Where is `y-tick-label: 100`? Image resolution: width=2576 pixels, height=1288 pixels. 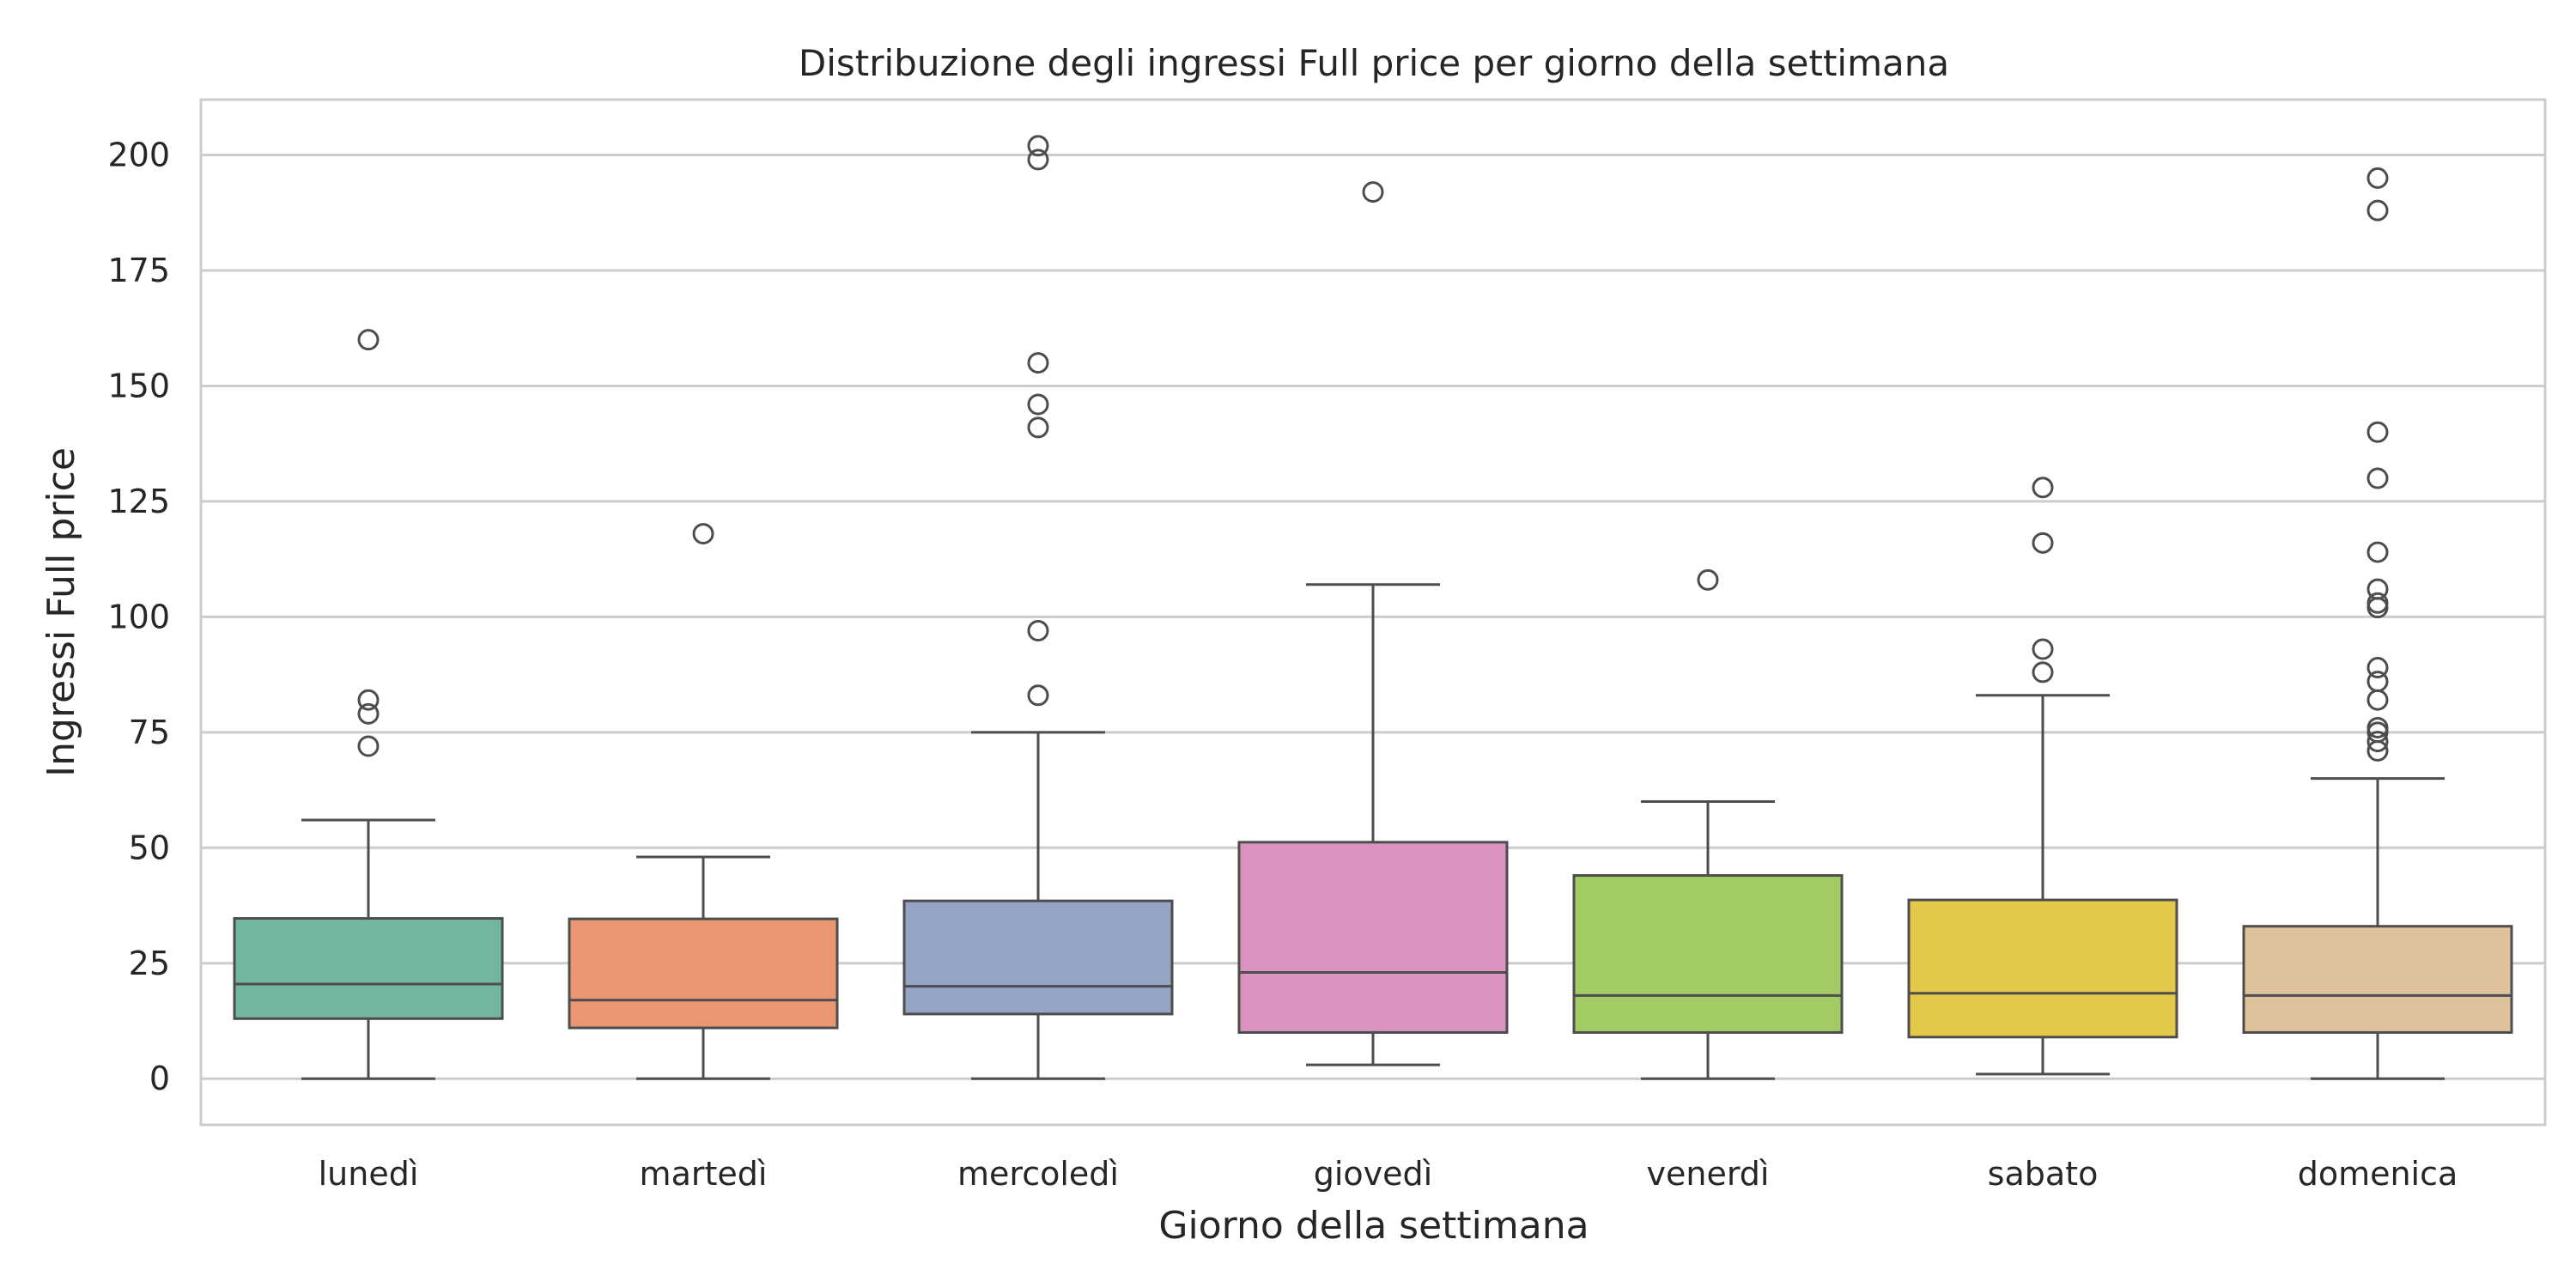
y-tick-label: 100 is located at coordinates (138, 616).